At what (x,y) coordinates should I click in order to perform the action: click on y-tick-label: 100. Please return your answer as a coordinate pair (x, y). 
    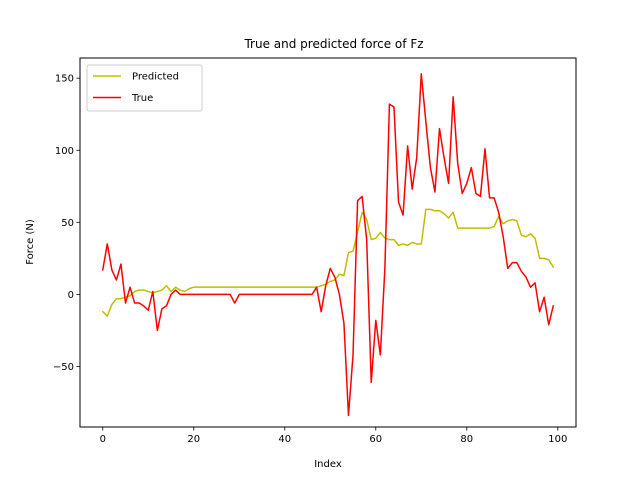
    Looking at the image, I should click on (64, 151).